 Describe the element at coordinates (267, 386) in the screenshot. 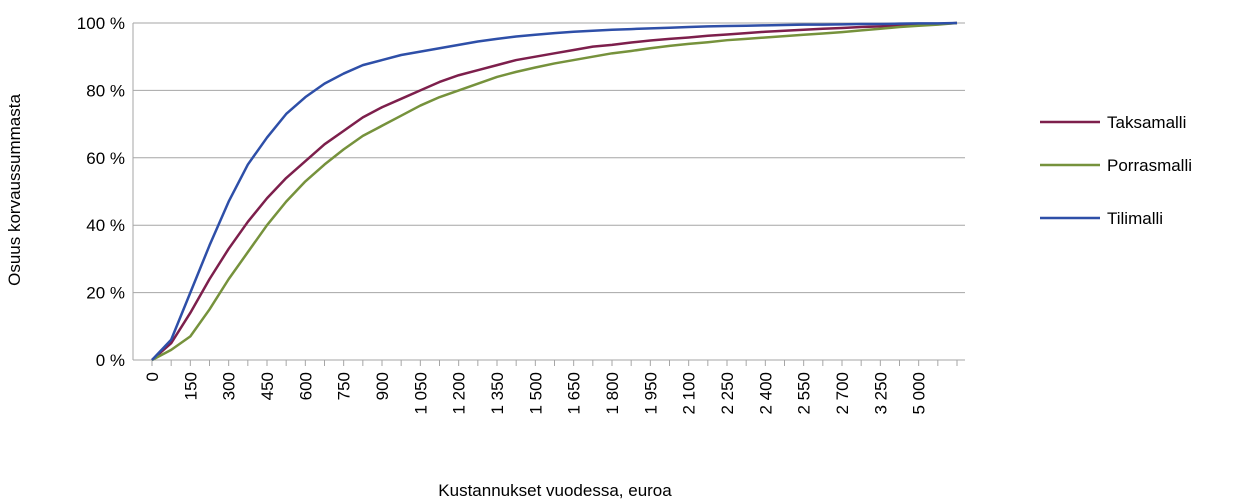

I see `x-tick-label: 450` at that location.